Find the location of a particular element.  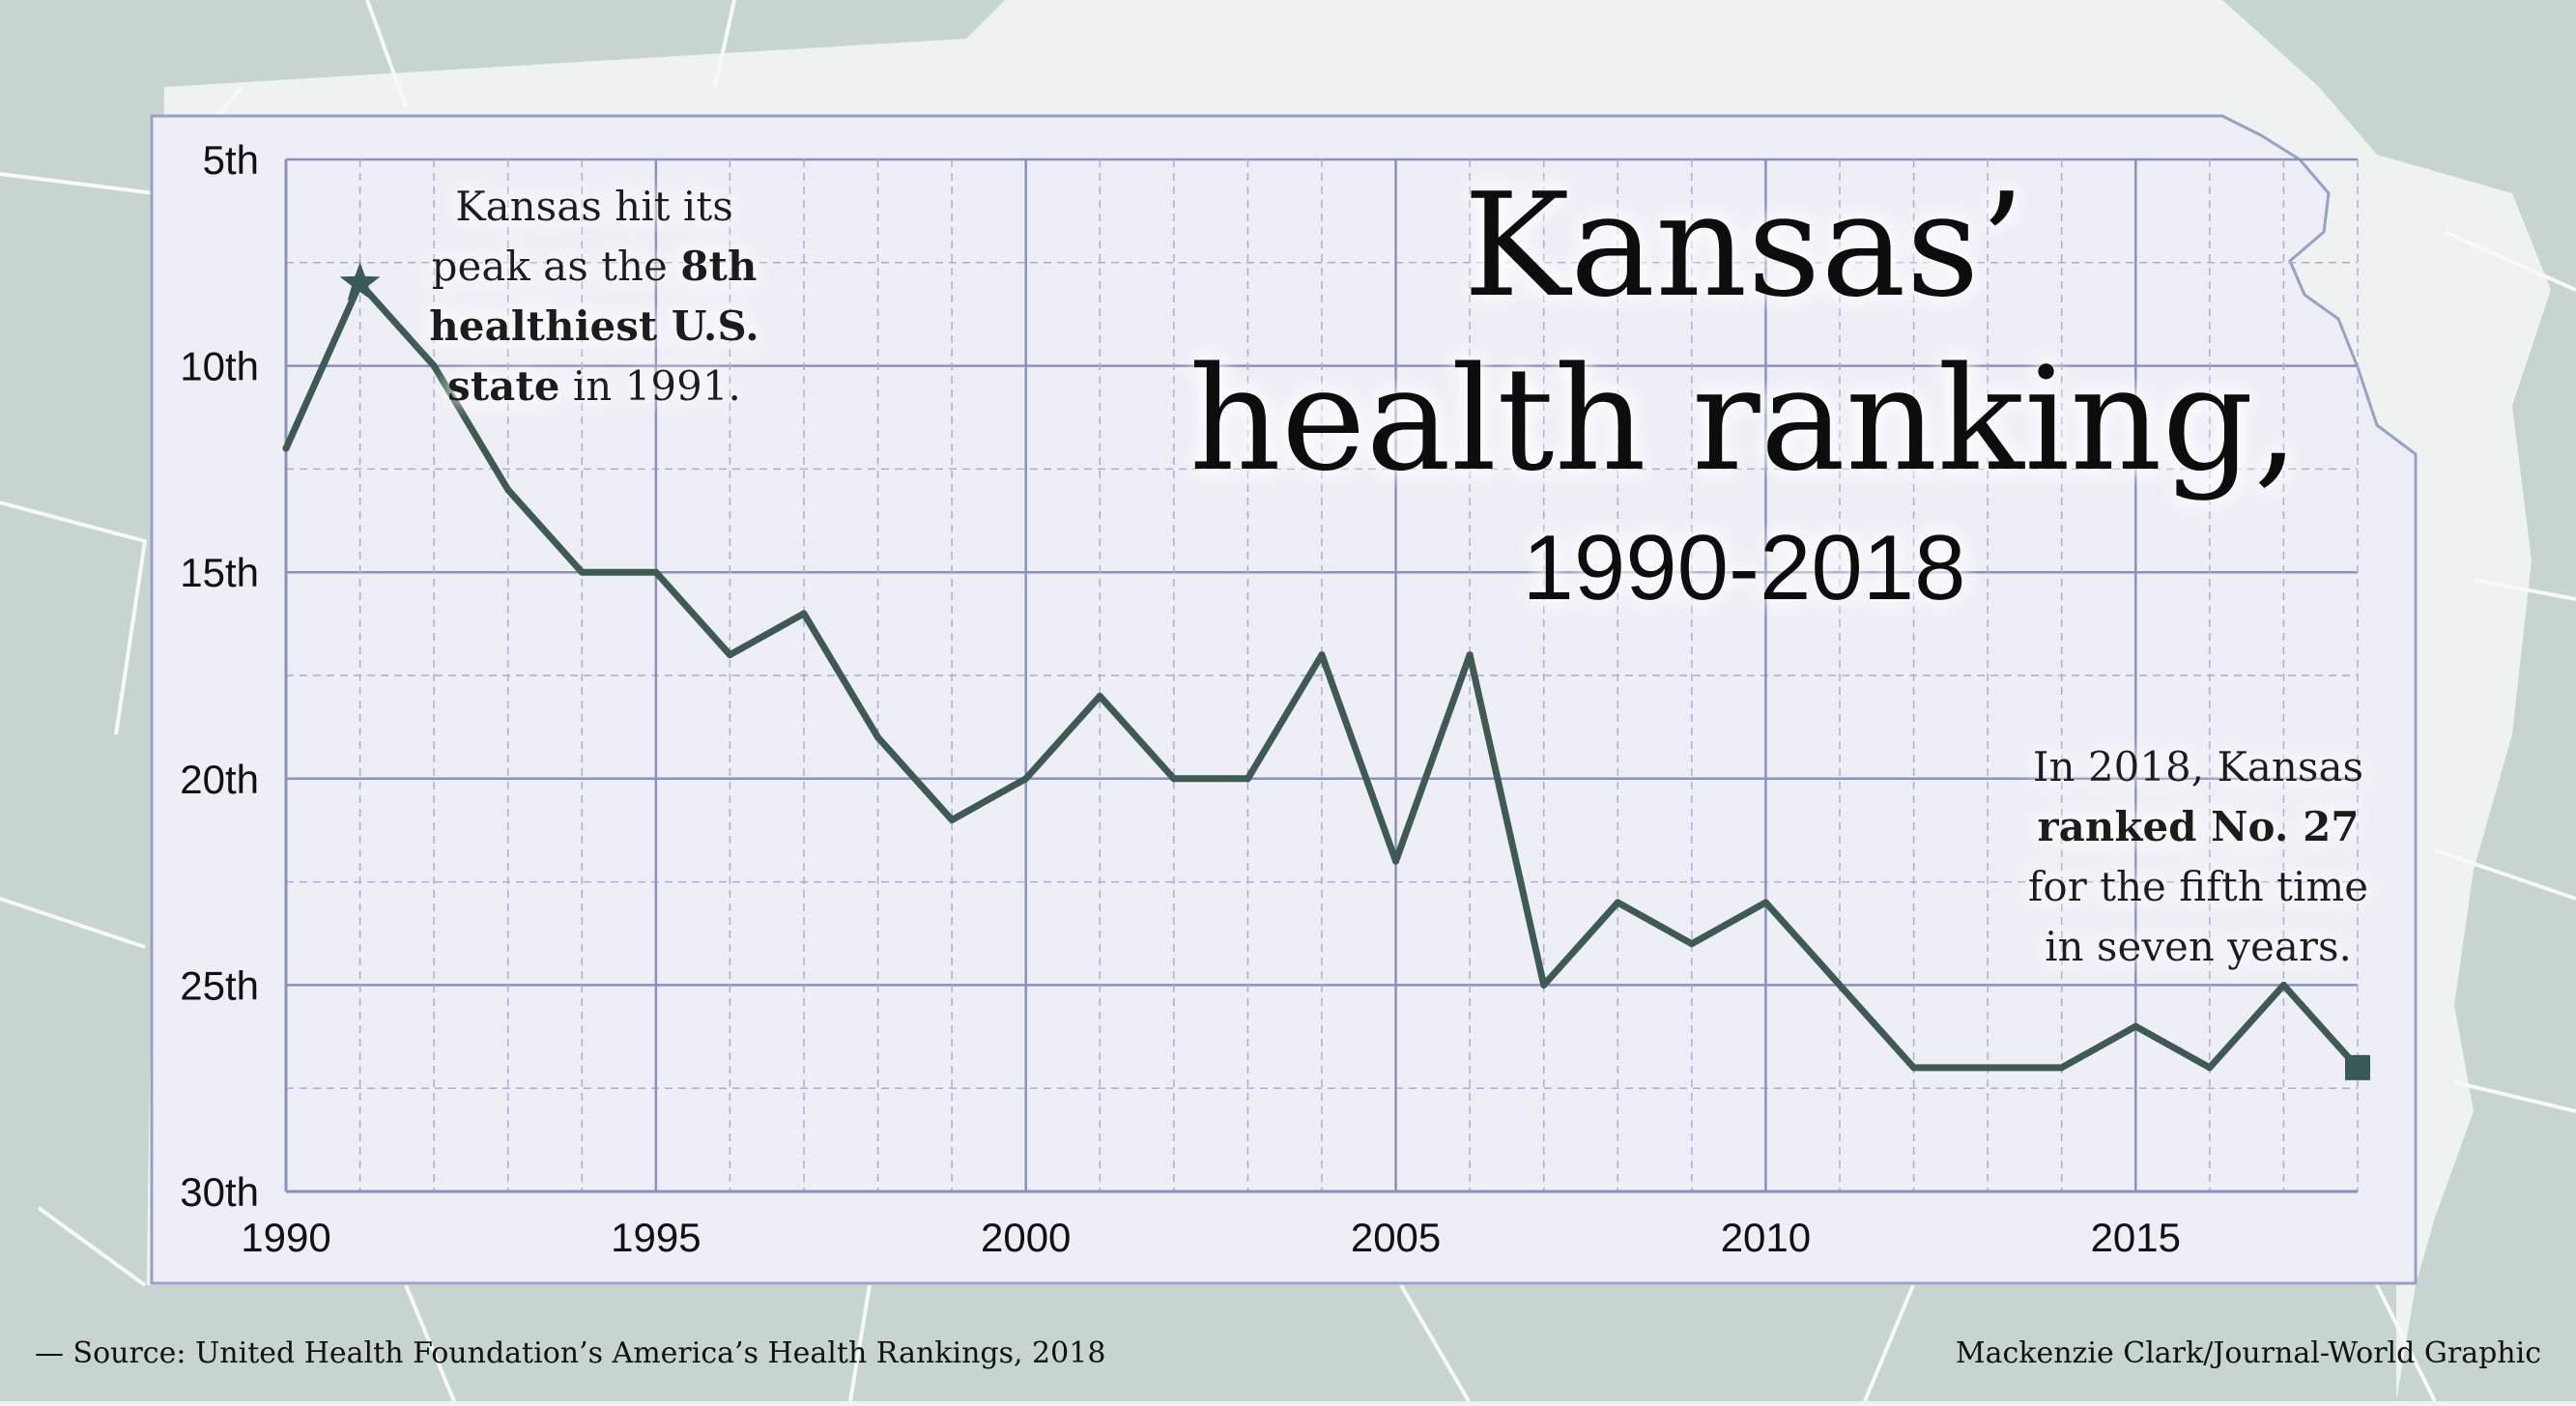

annotation-line: ranked No. 27 is located at coordinates (2198, 826).